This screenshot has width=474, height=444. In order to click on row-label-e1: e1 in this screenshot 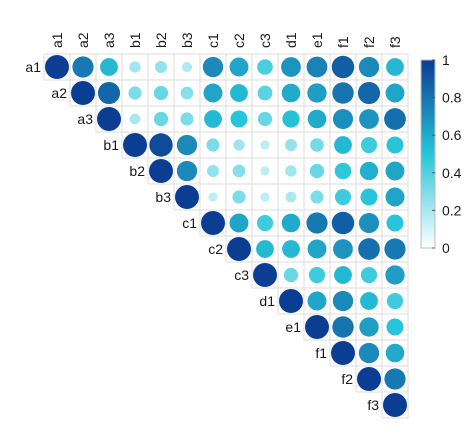, I will do `click(293, 327)`.